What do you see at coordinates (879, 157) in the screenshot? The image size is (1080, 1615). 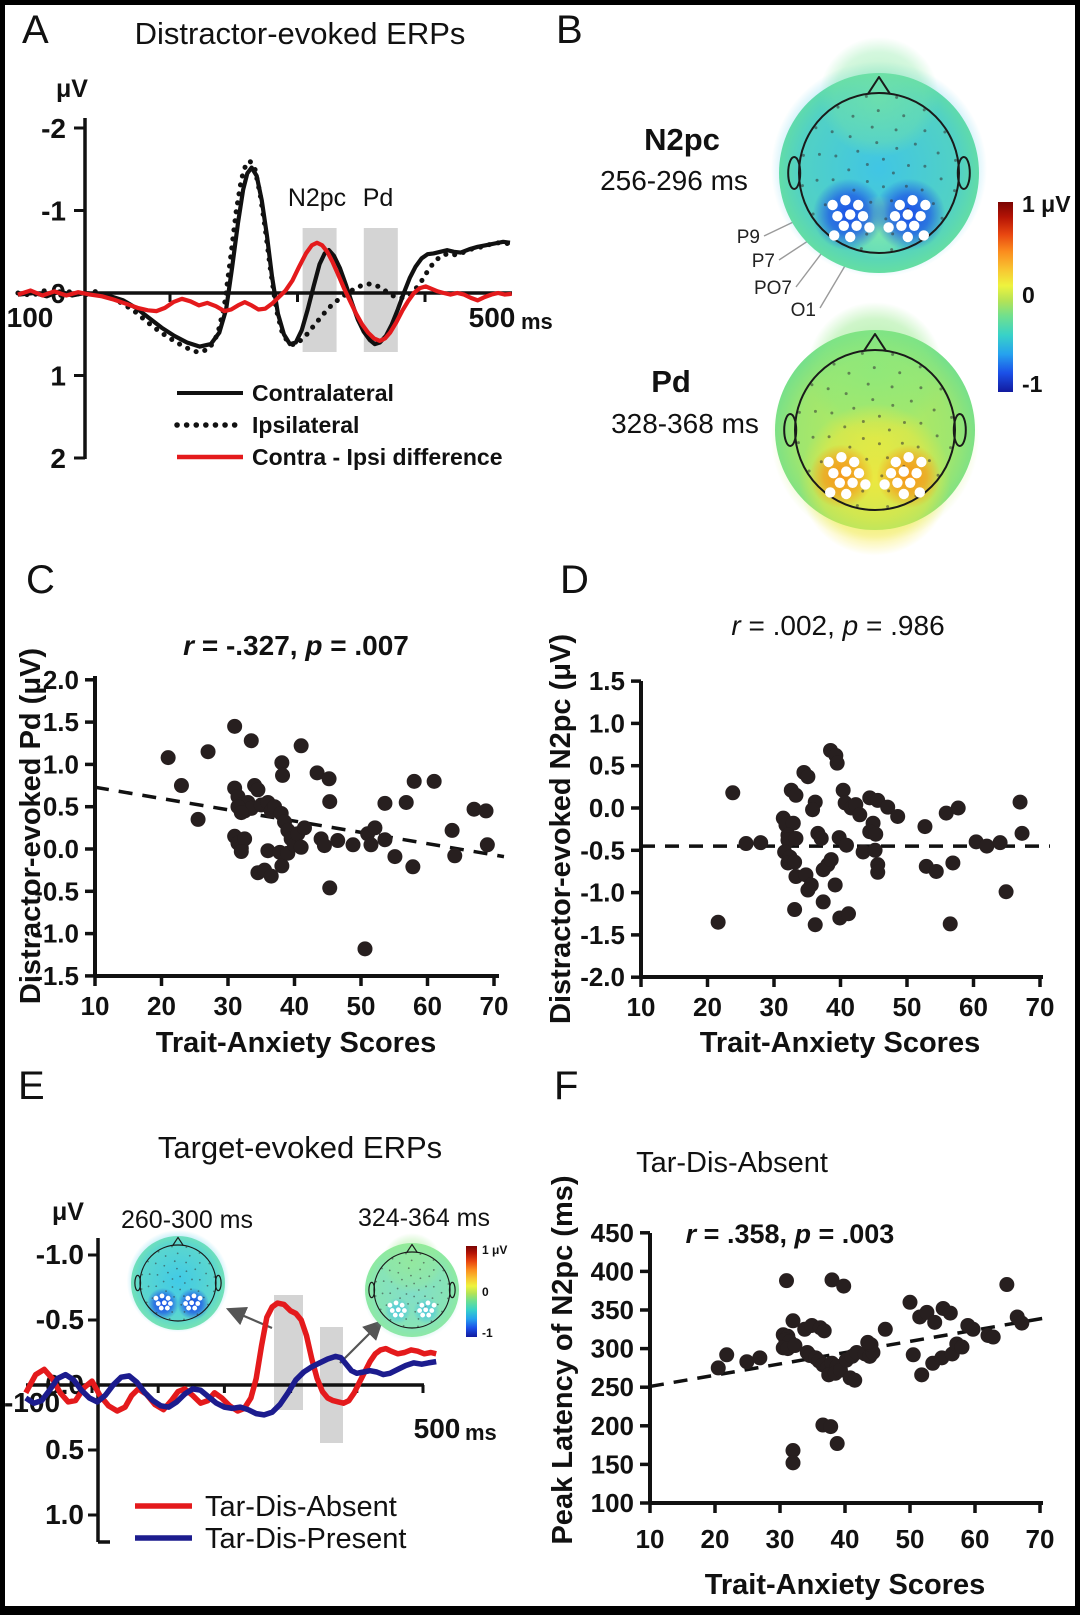 I see `topomap-n2pc` at bounding box center [879, 157].